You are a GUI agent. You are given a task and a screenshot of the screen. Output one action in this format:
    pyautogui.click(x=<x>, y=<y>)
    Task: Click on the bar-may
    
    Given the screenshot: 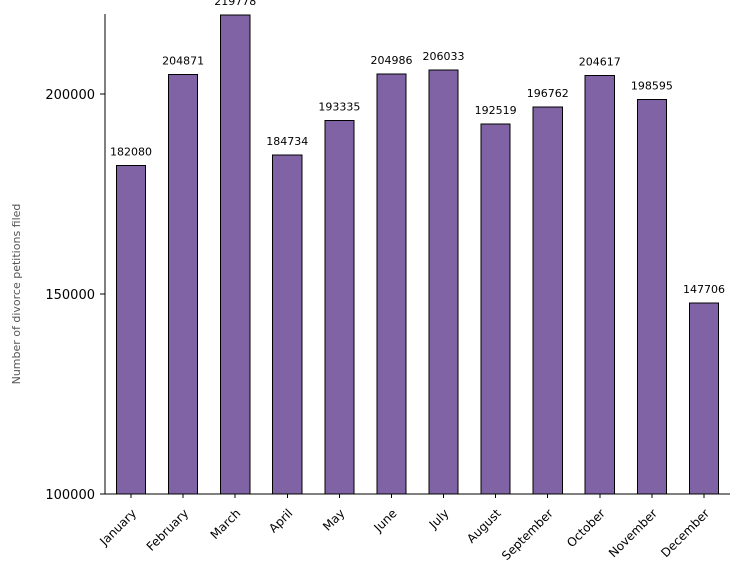 What is the action you would take?
    pyautogui.click(x=339, y=307)
    